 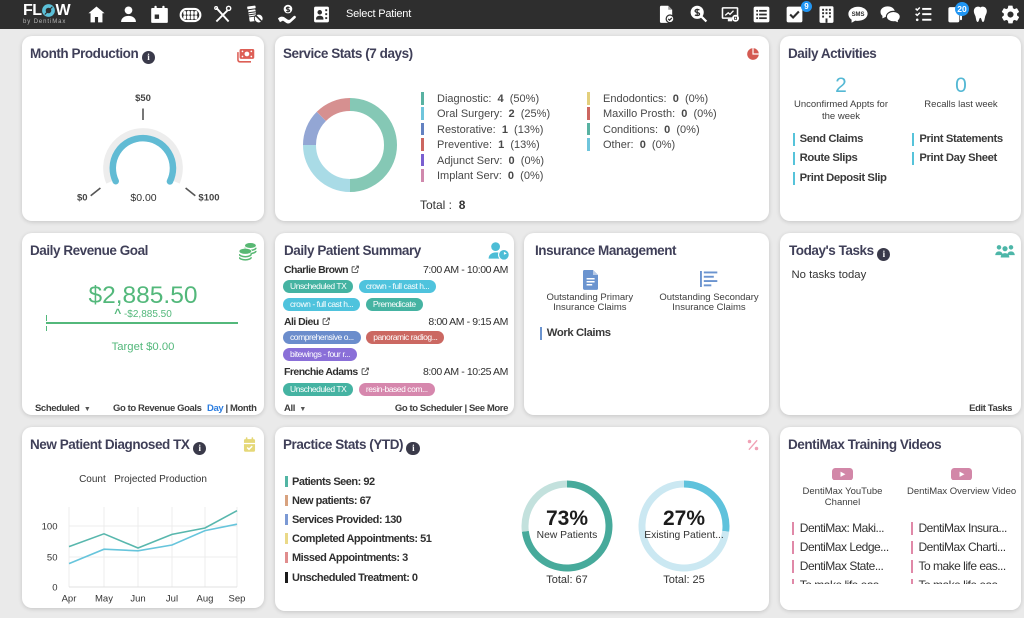 What do you see at coordinates (82, 198) in the screenshot?
I see `svg-text: $0` at bounding box center [82, 198].